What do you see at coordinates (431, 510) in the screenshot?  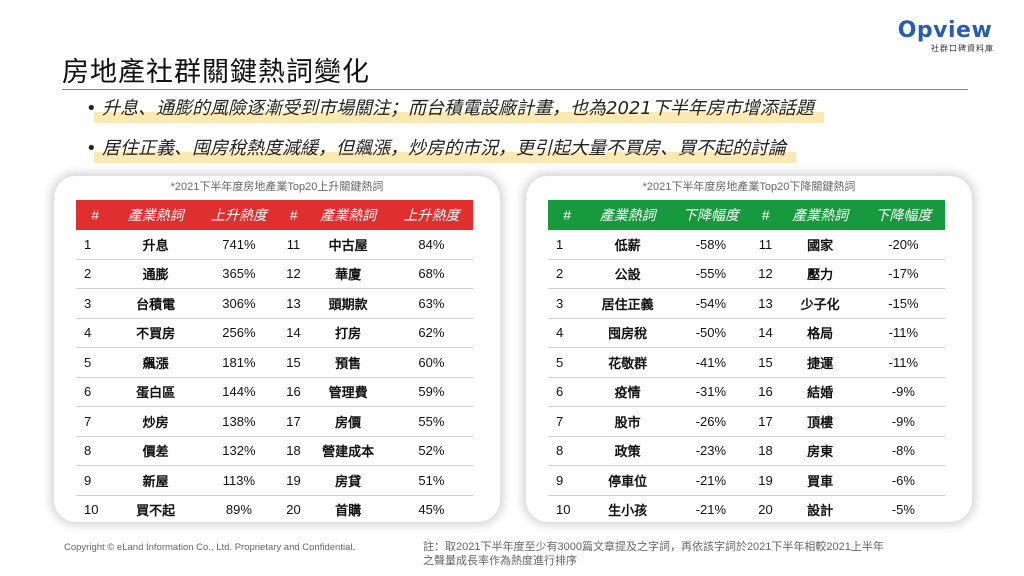 I see `change-cell: 45%` at bounding box center [431, 510].